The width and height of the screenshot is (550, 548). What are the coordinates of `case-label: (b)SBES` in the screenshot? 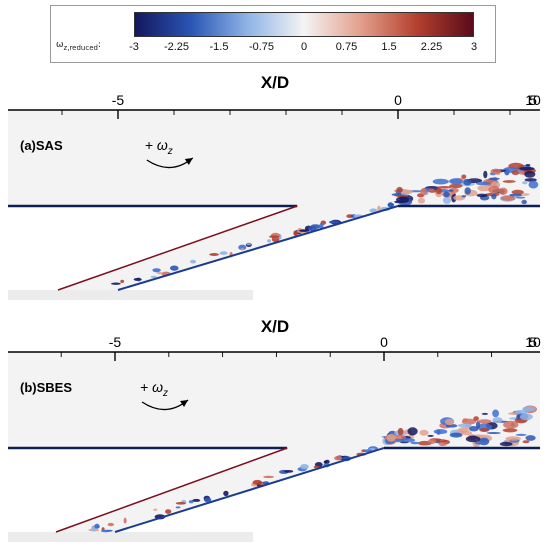 It's located at (46, 387).